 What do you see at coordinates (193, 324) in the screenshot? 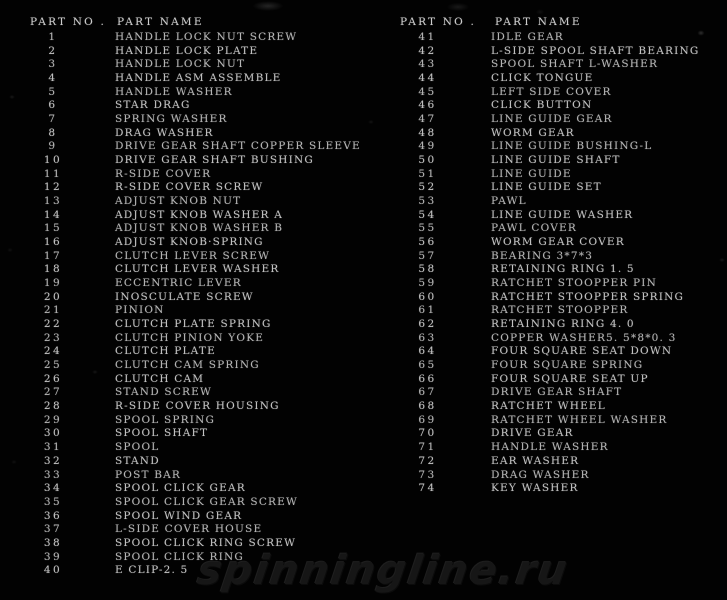
I see `part-name: CLUTCH PLATE SPRING` at bounding box center [193, 324].